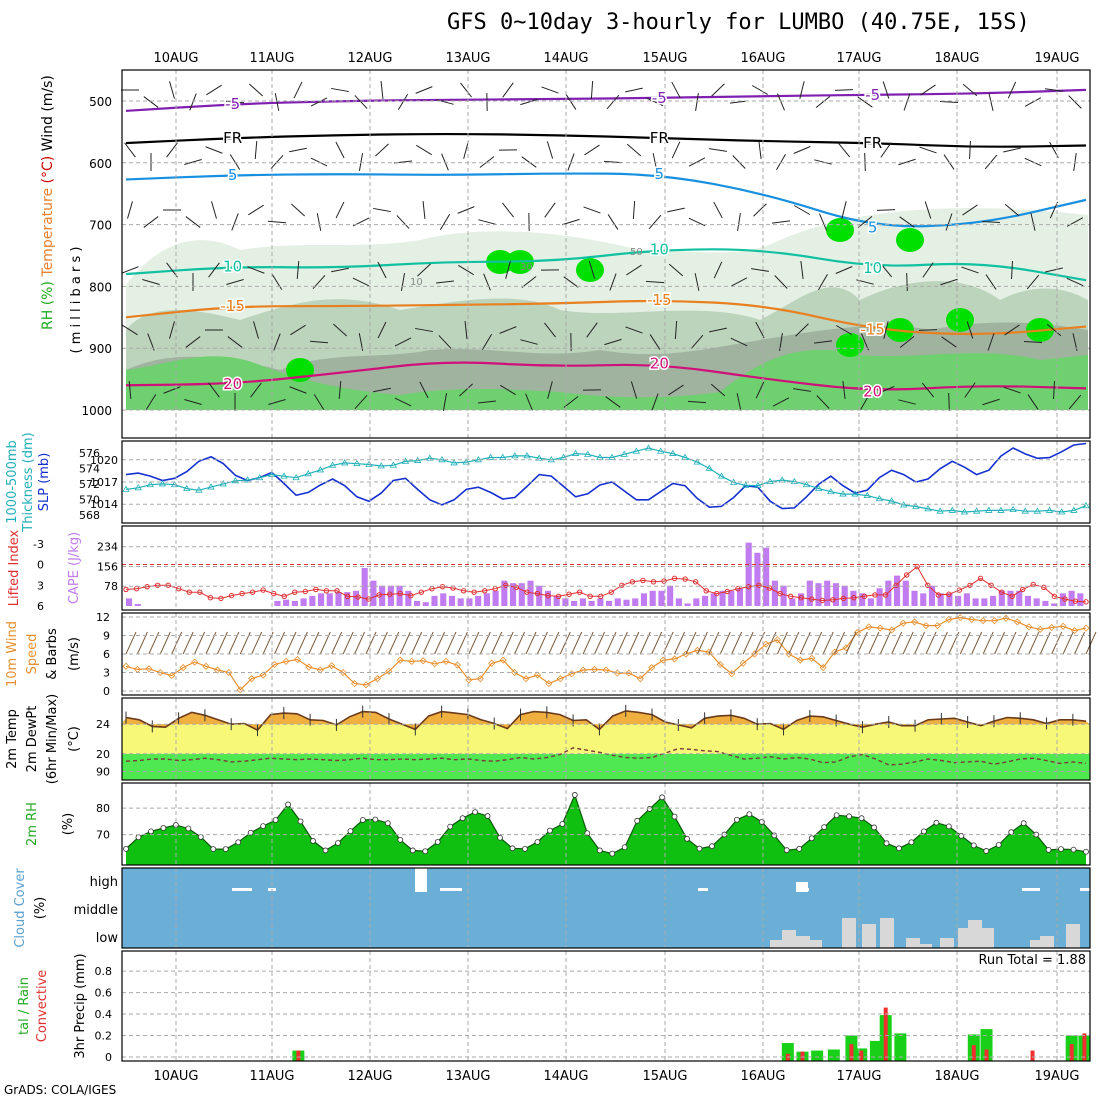  I want to click on axis-label-part: Temperature, so click(48, 230).